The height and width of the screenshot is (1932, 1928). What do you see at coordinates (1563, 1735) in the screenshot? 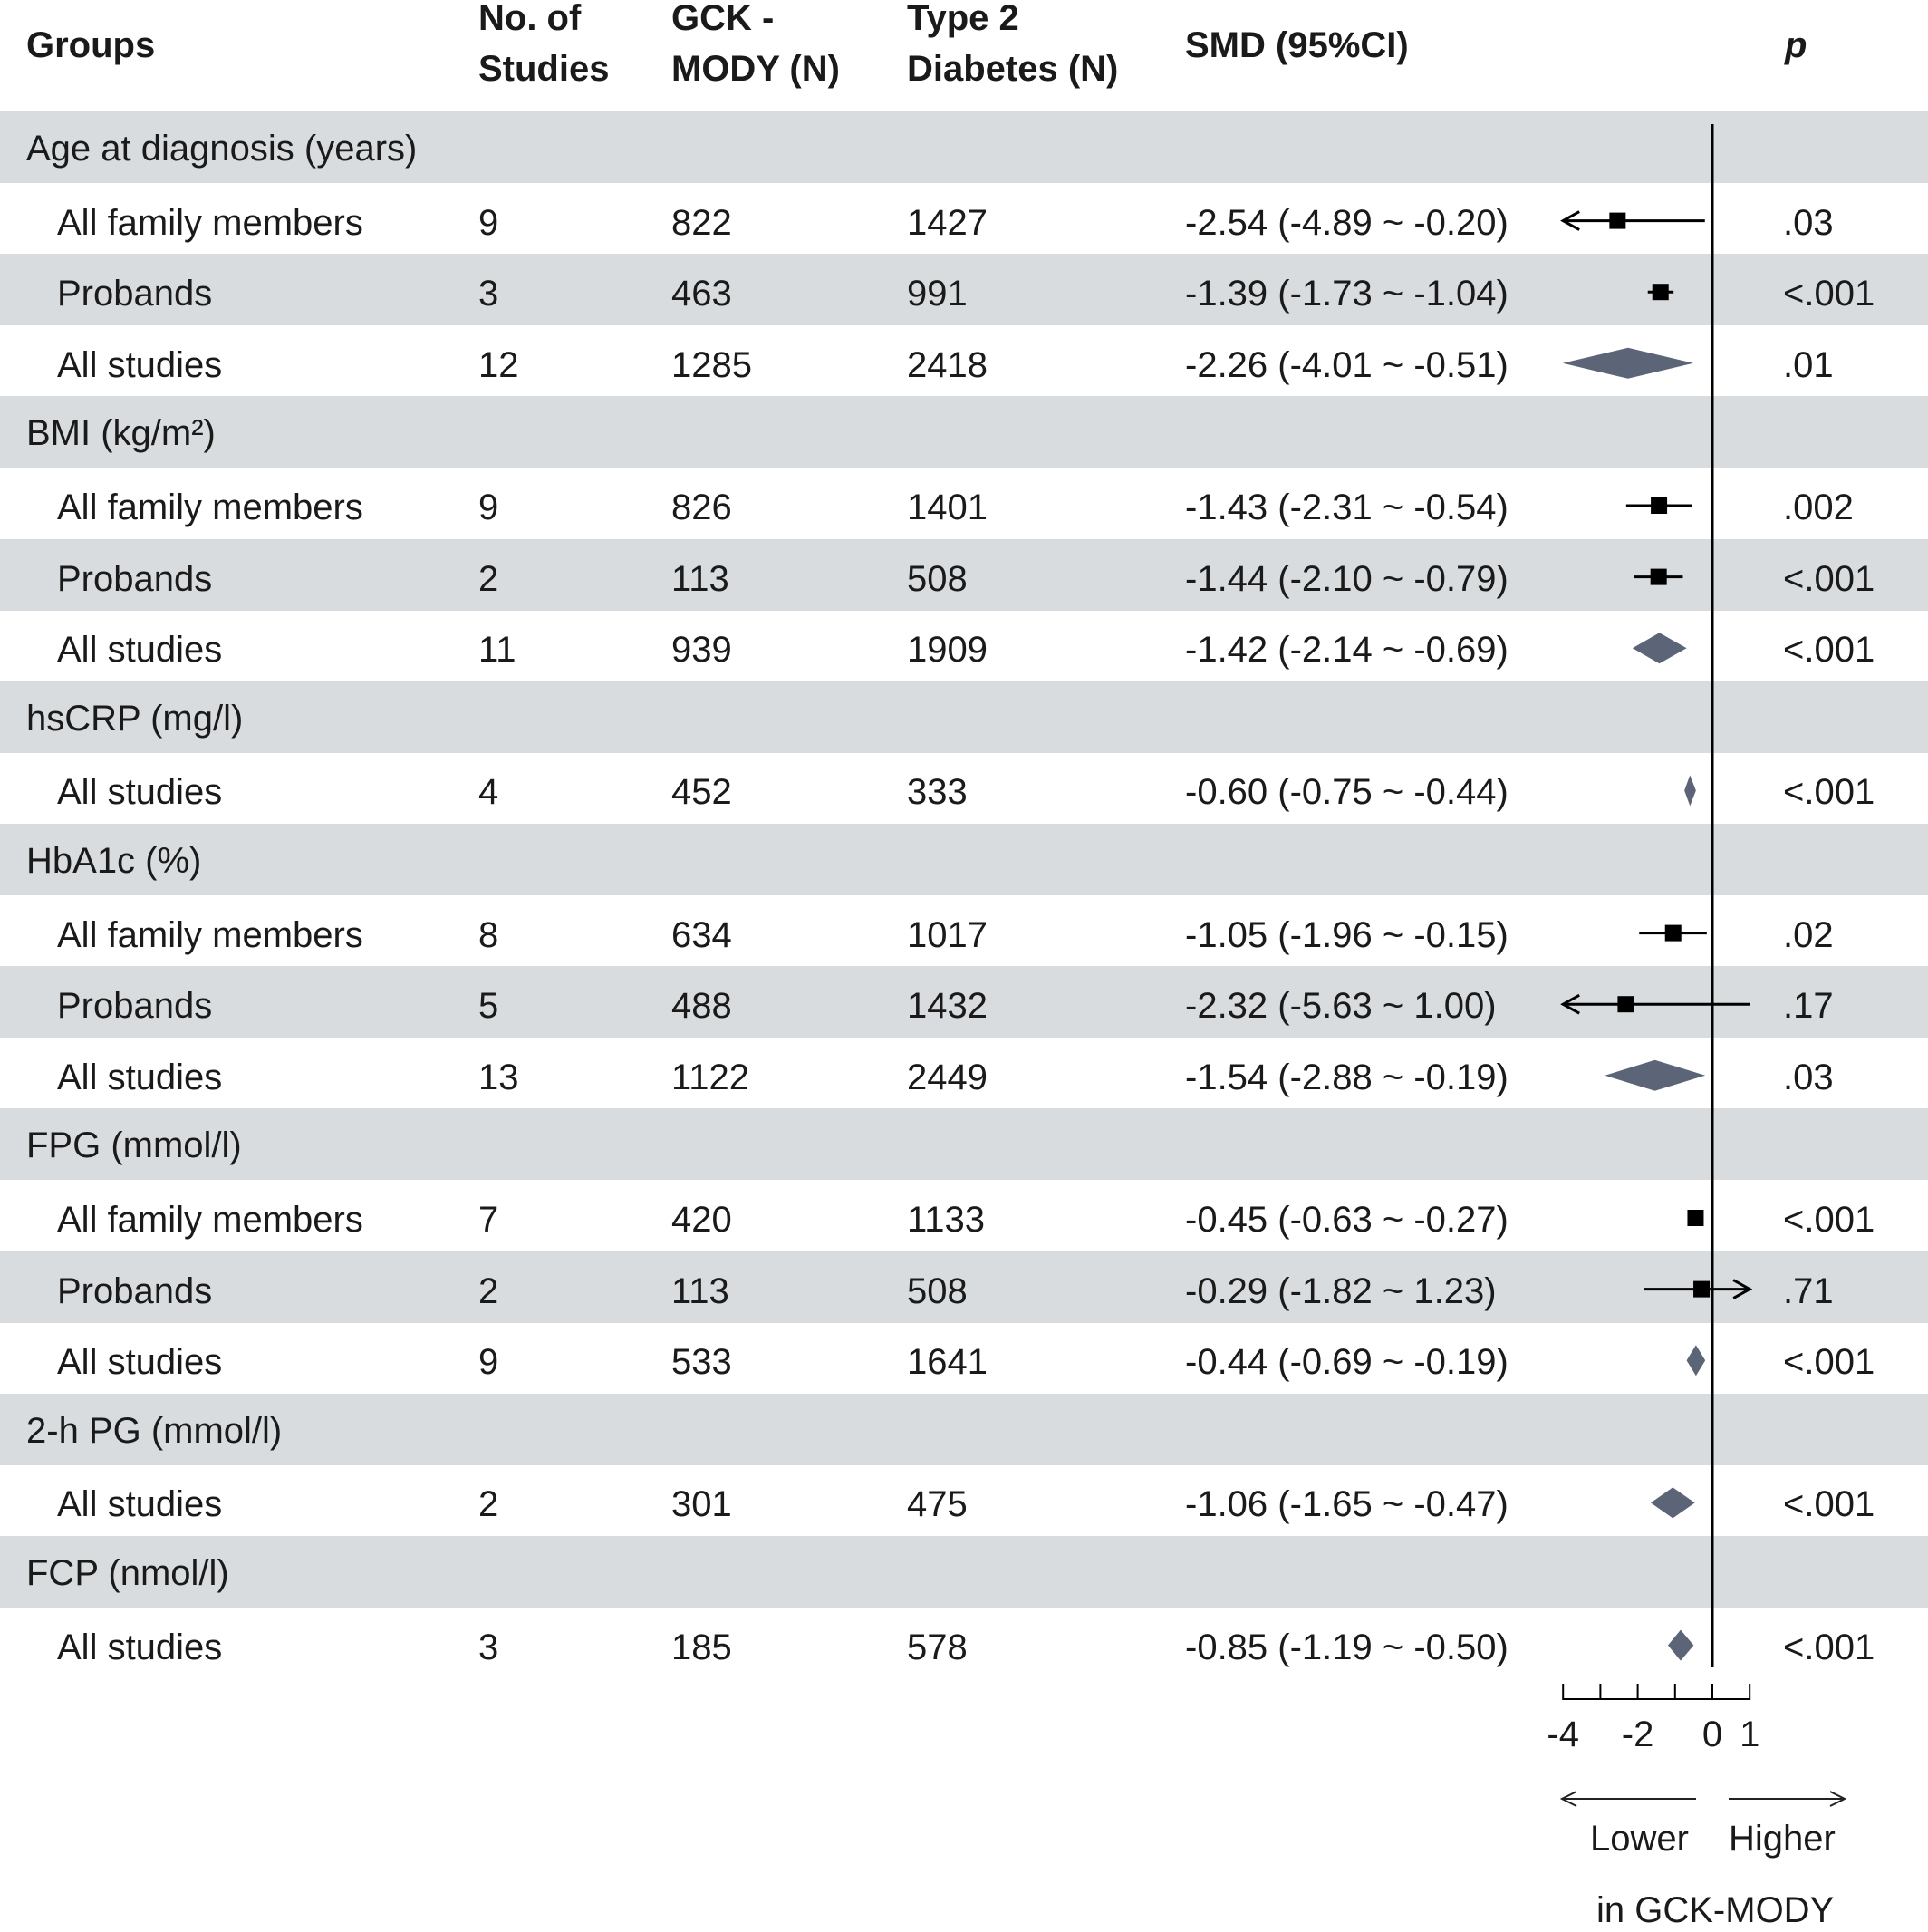
I see `x-tick-label: -4` at bounding box center [1563, 1735].